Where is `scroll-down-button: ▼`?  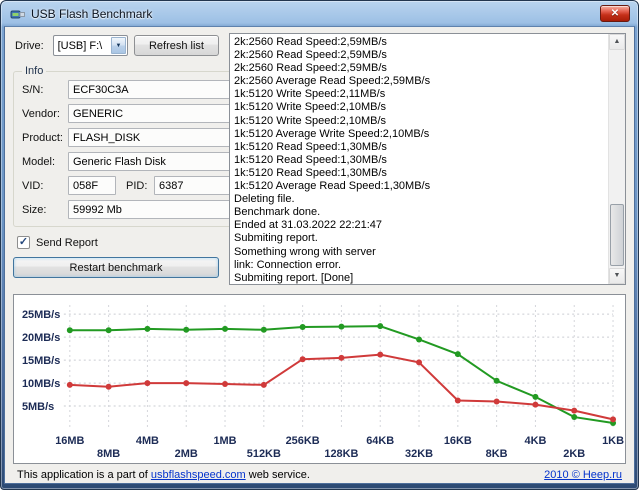 scroll-down-button: ▼ is located at coordinates (617, 276).